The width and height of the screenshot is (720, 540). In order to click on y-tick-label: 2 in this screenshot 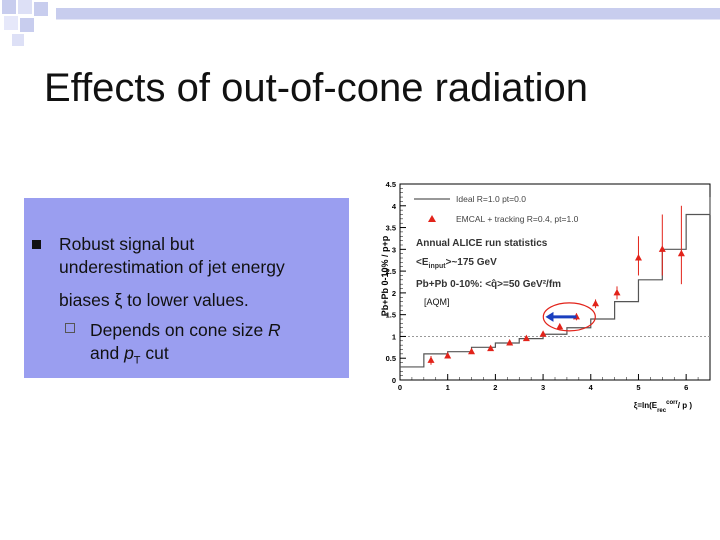, I will do `click(394, 293)`.